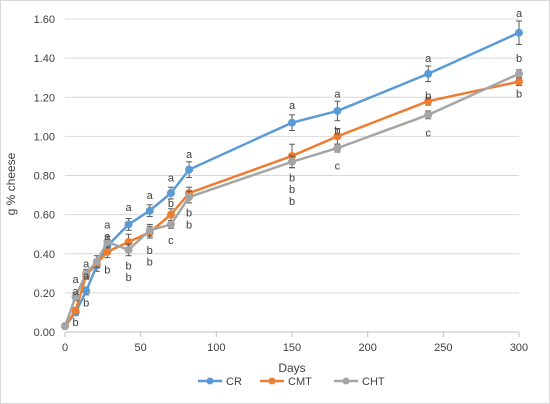  I want to click on legend-label-cr: CR, so click(234, 382).